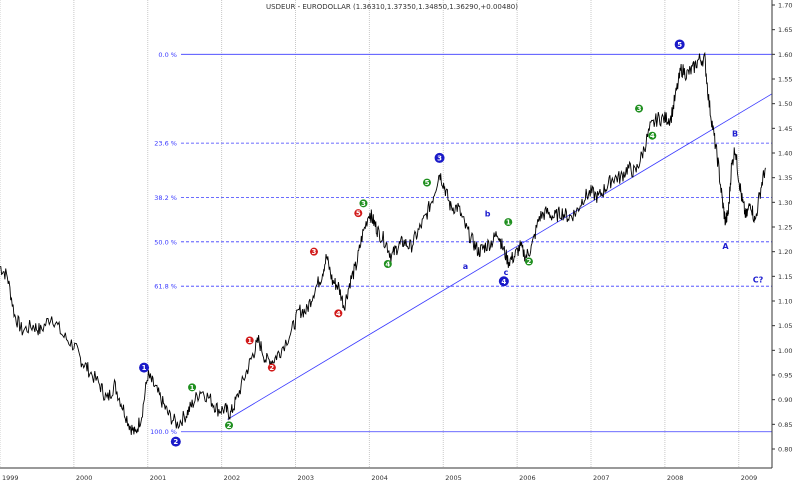 This screenshot has width=800, height=482. I want to click on y-tick-label: 0.90, so click(785, 400).